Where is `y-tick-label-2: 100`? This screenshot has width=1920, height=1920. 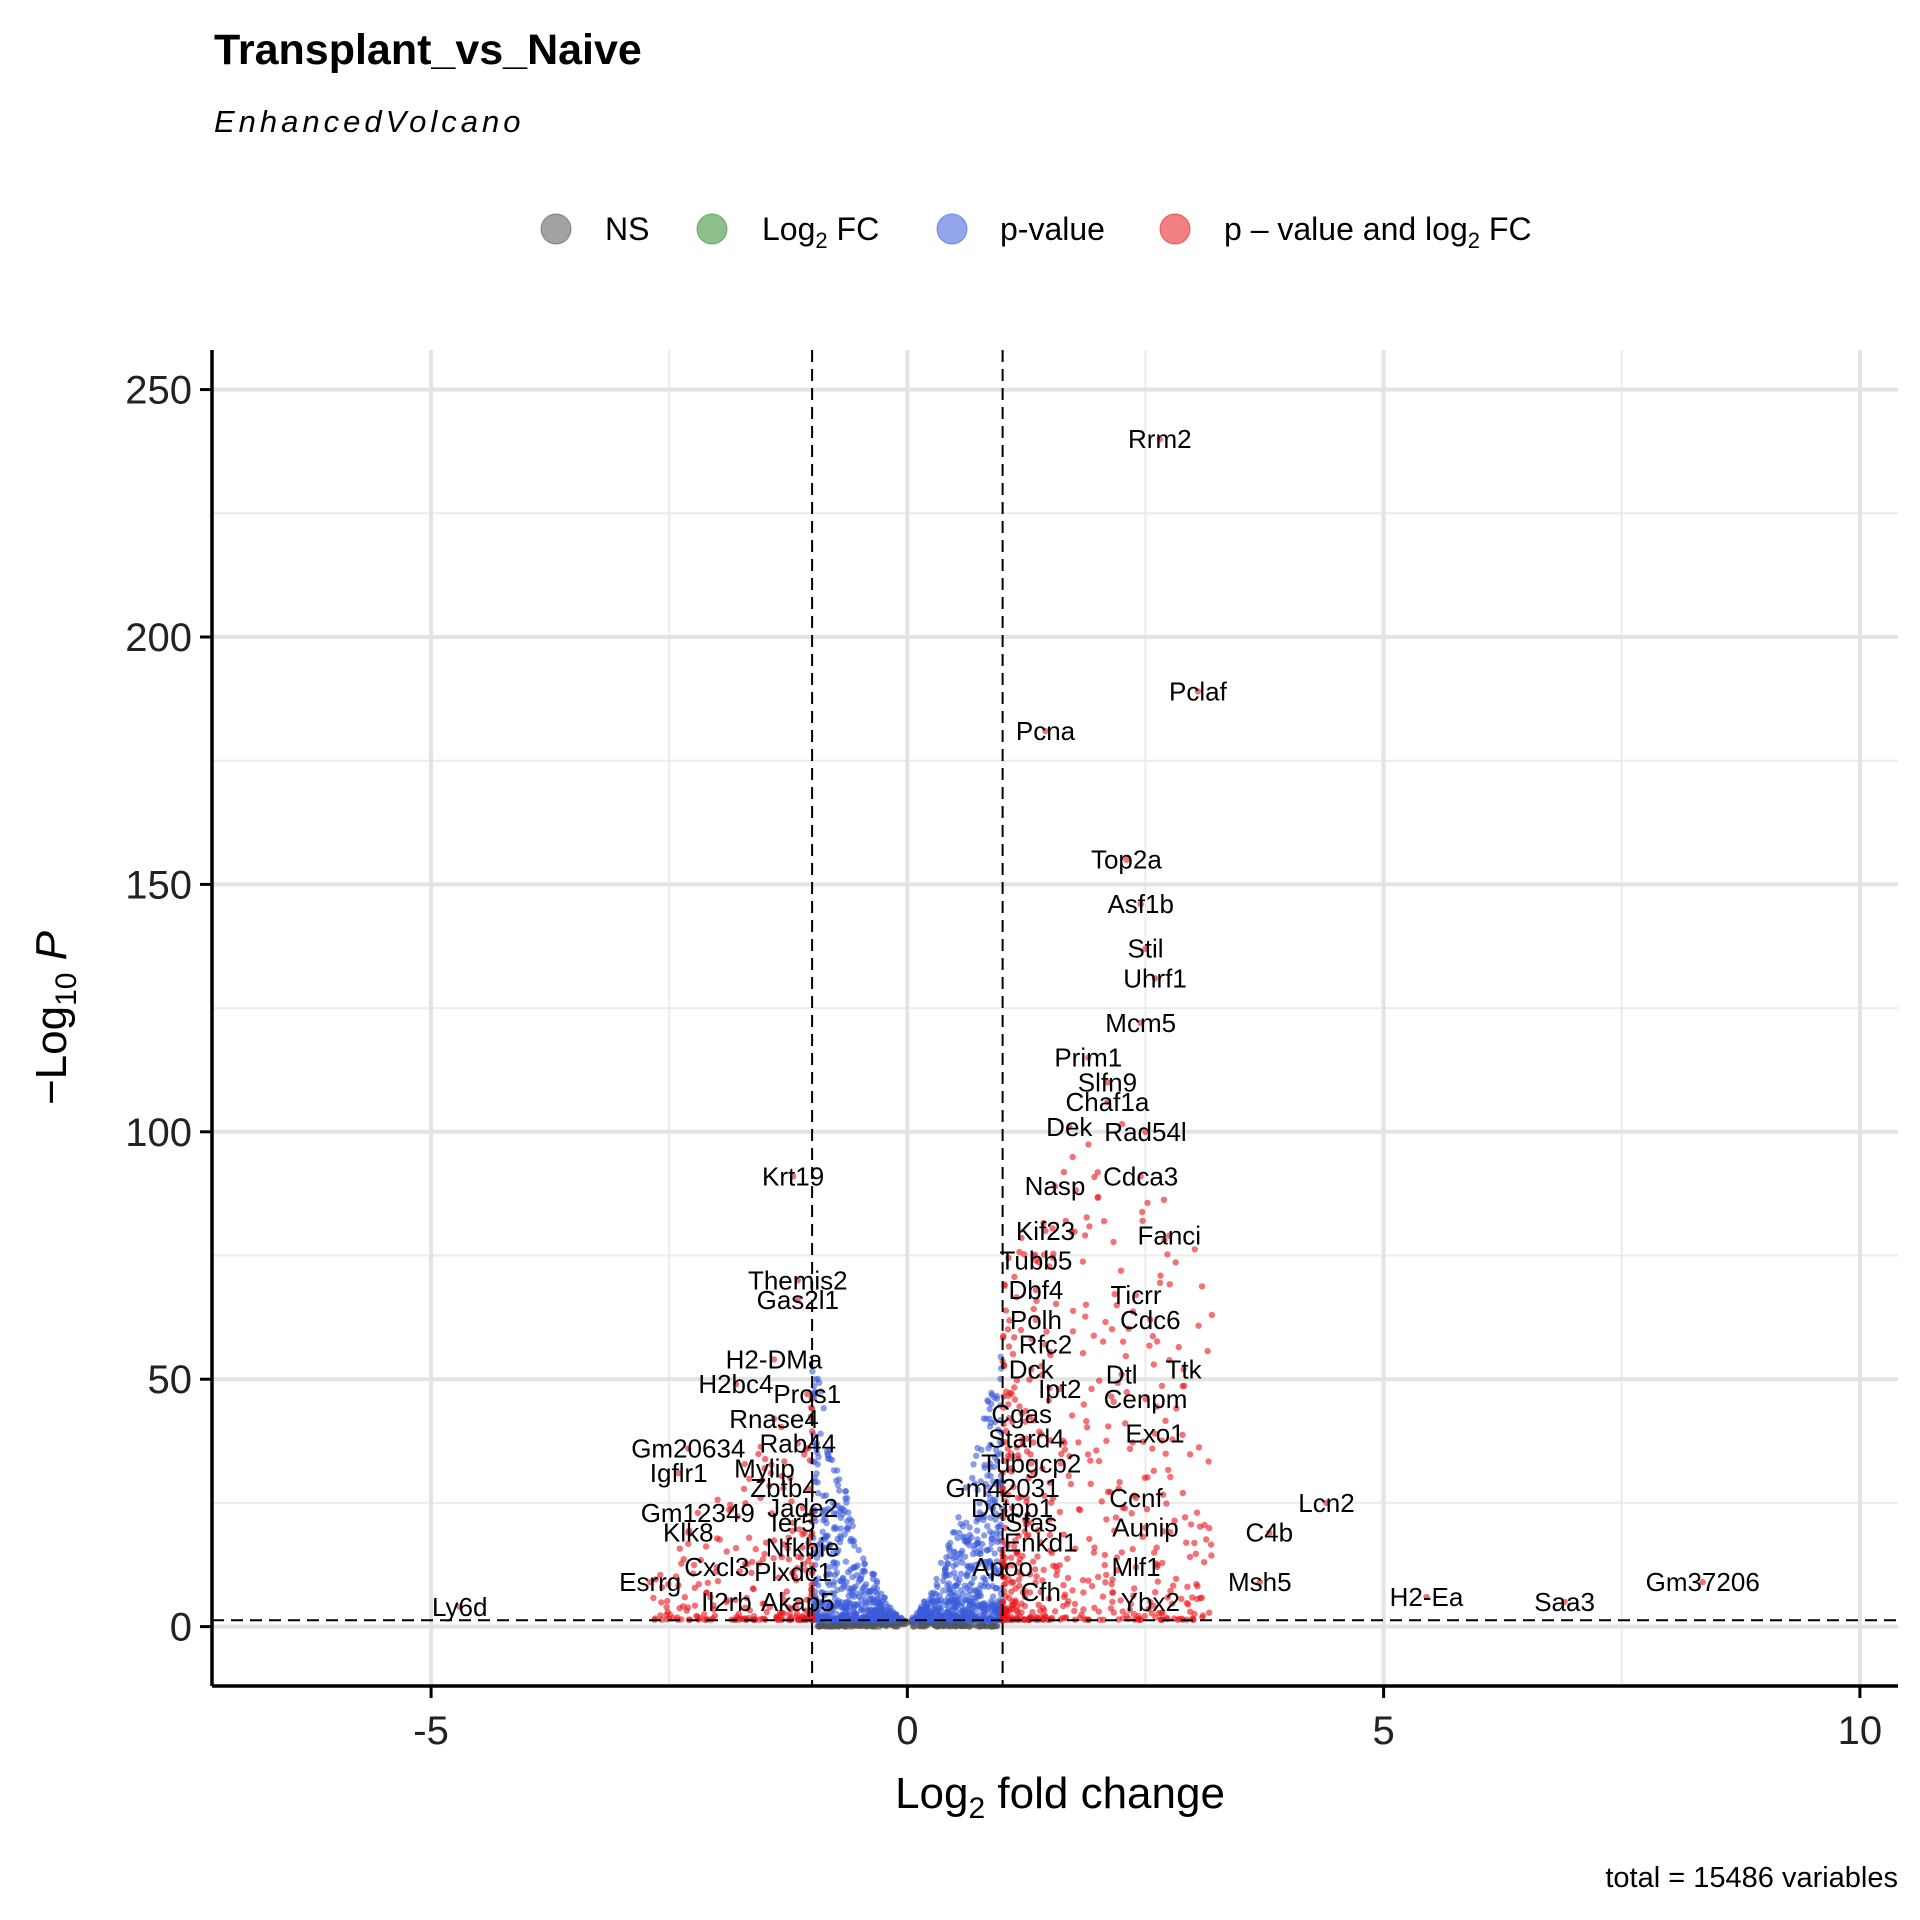
y-tick-label-2: 100 is located at coordinates (158, 1133).